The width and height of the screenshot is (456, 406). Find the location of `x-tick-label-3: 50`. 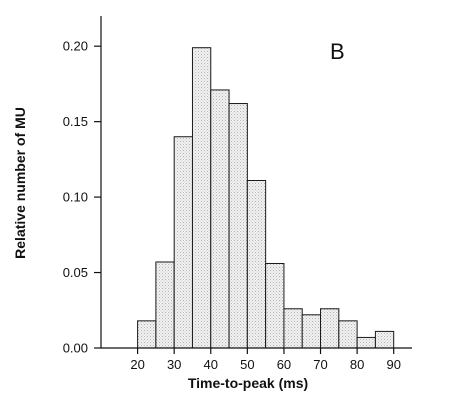

x-tick-label-3: 50 is located at coordinates (247, 364).